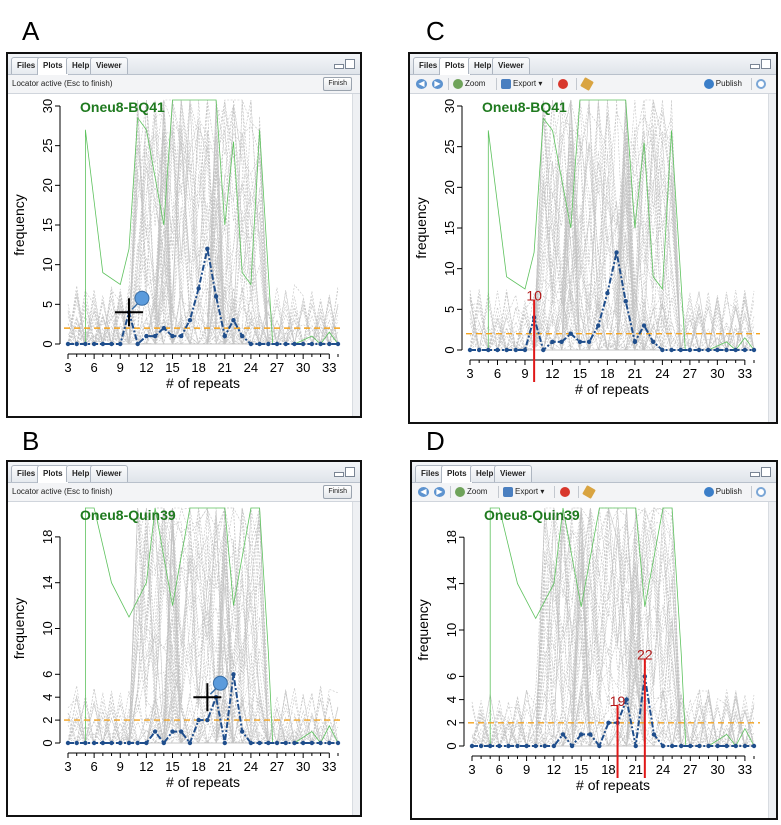 The image size is (781, 825). What do you see at coordinates (593, 64) in the screenshot?
I see `pane-tab-bar: Files Plots Help Viewer` at bounding box center [593, 64].